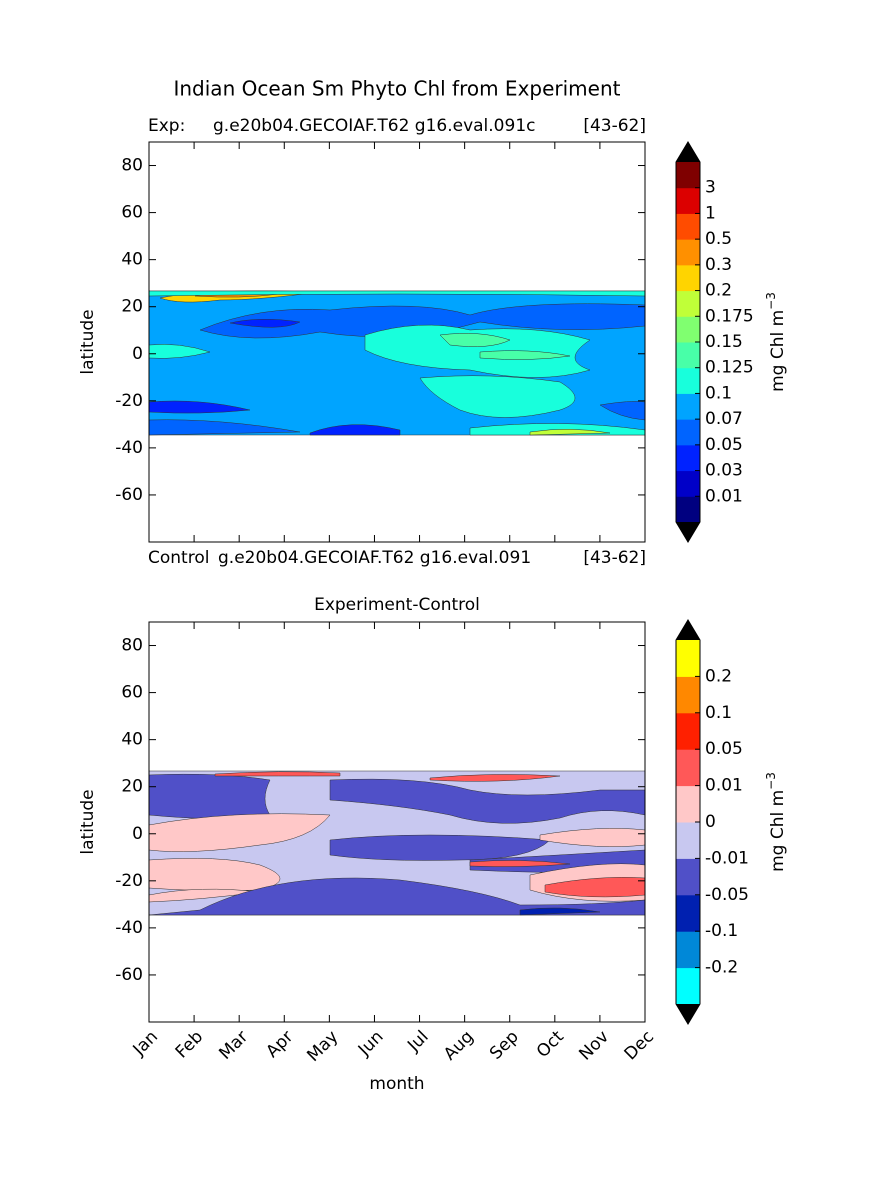 The image size is (871, 1178). What do you see at coordinates (710, 188) in the screenshot?
I see `colorbar-tick-label: 3` at bounding box center [710, 188].